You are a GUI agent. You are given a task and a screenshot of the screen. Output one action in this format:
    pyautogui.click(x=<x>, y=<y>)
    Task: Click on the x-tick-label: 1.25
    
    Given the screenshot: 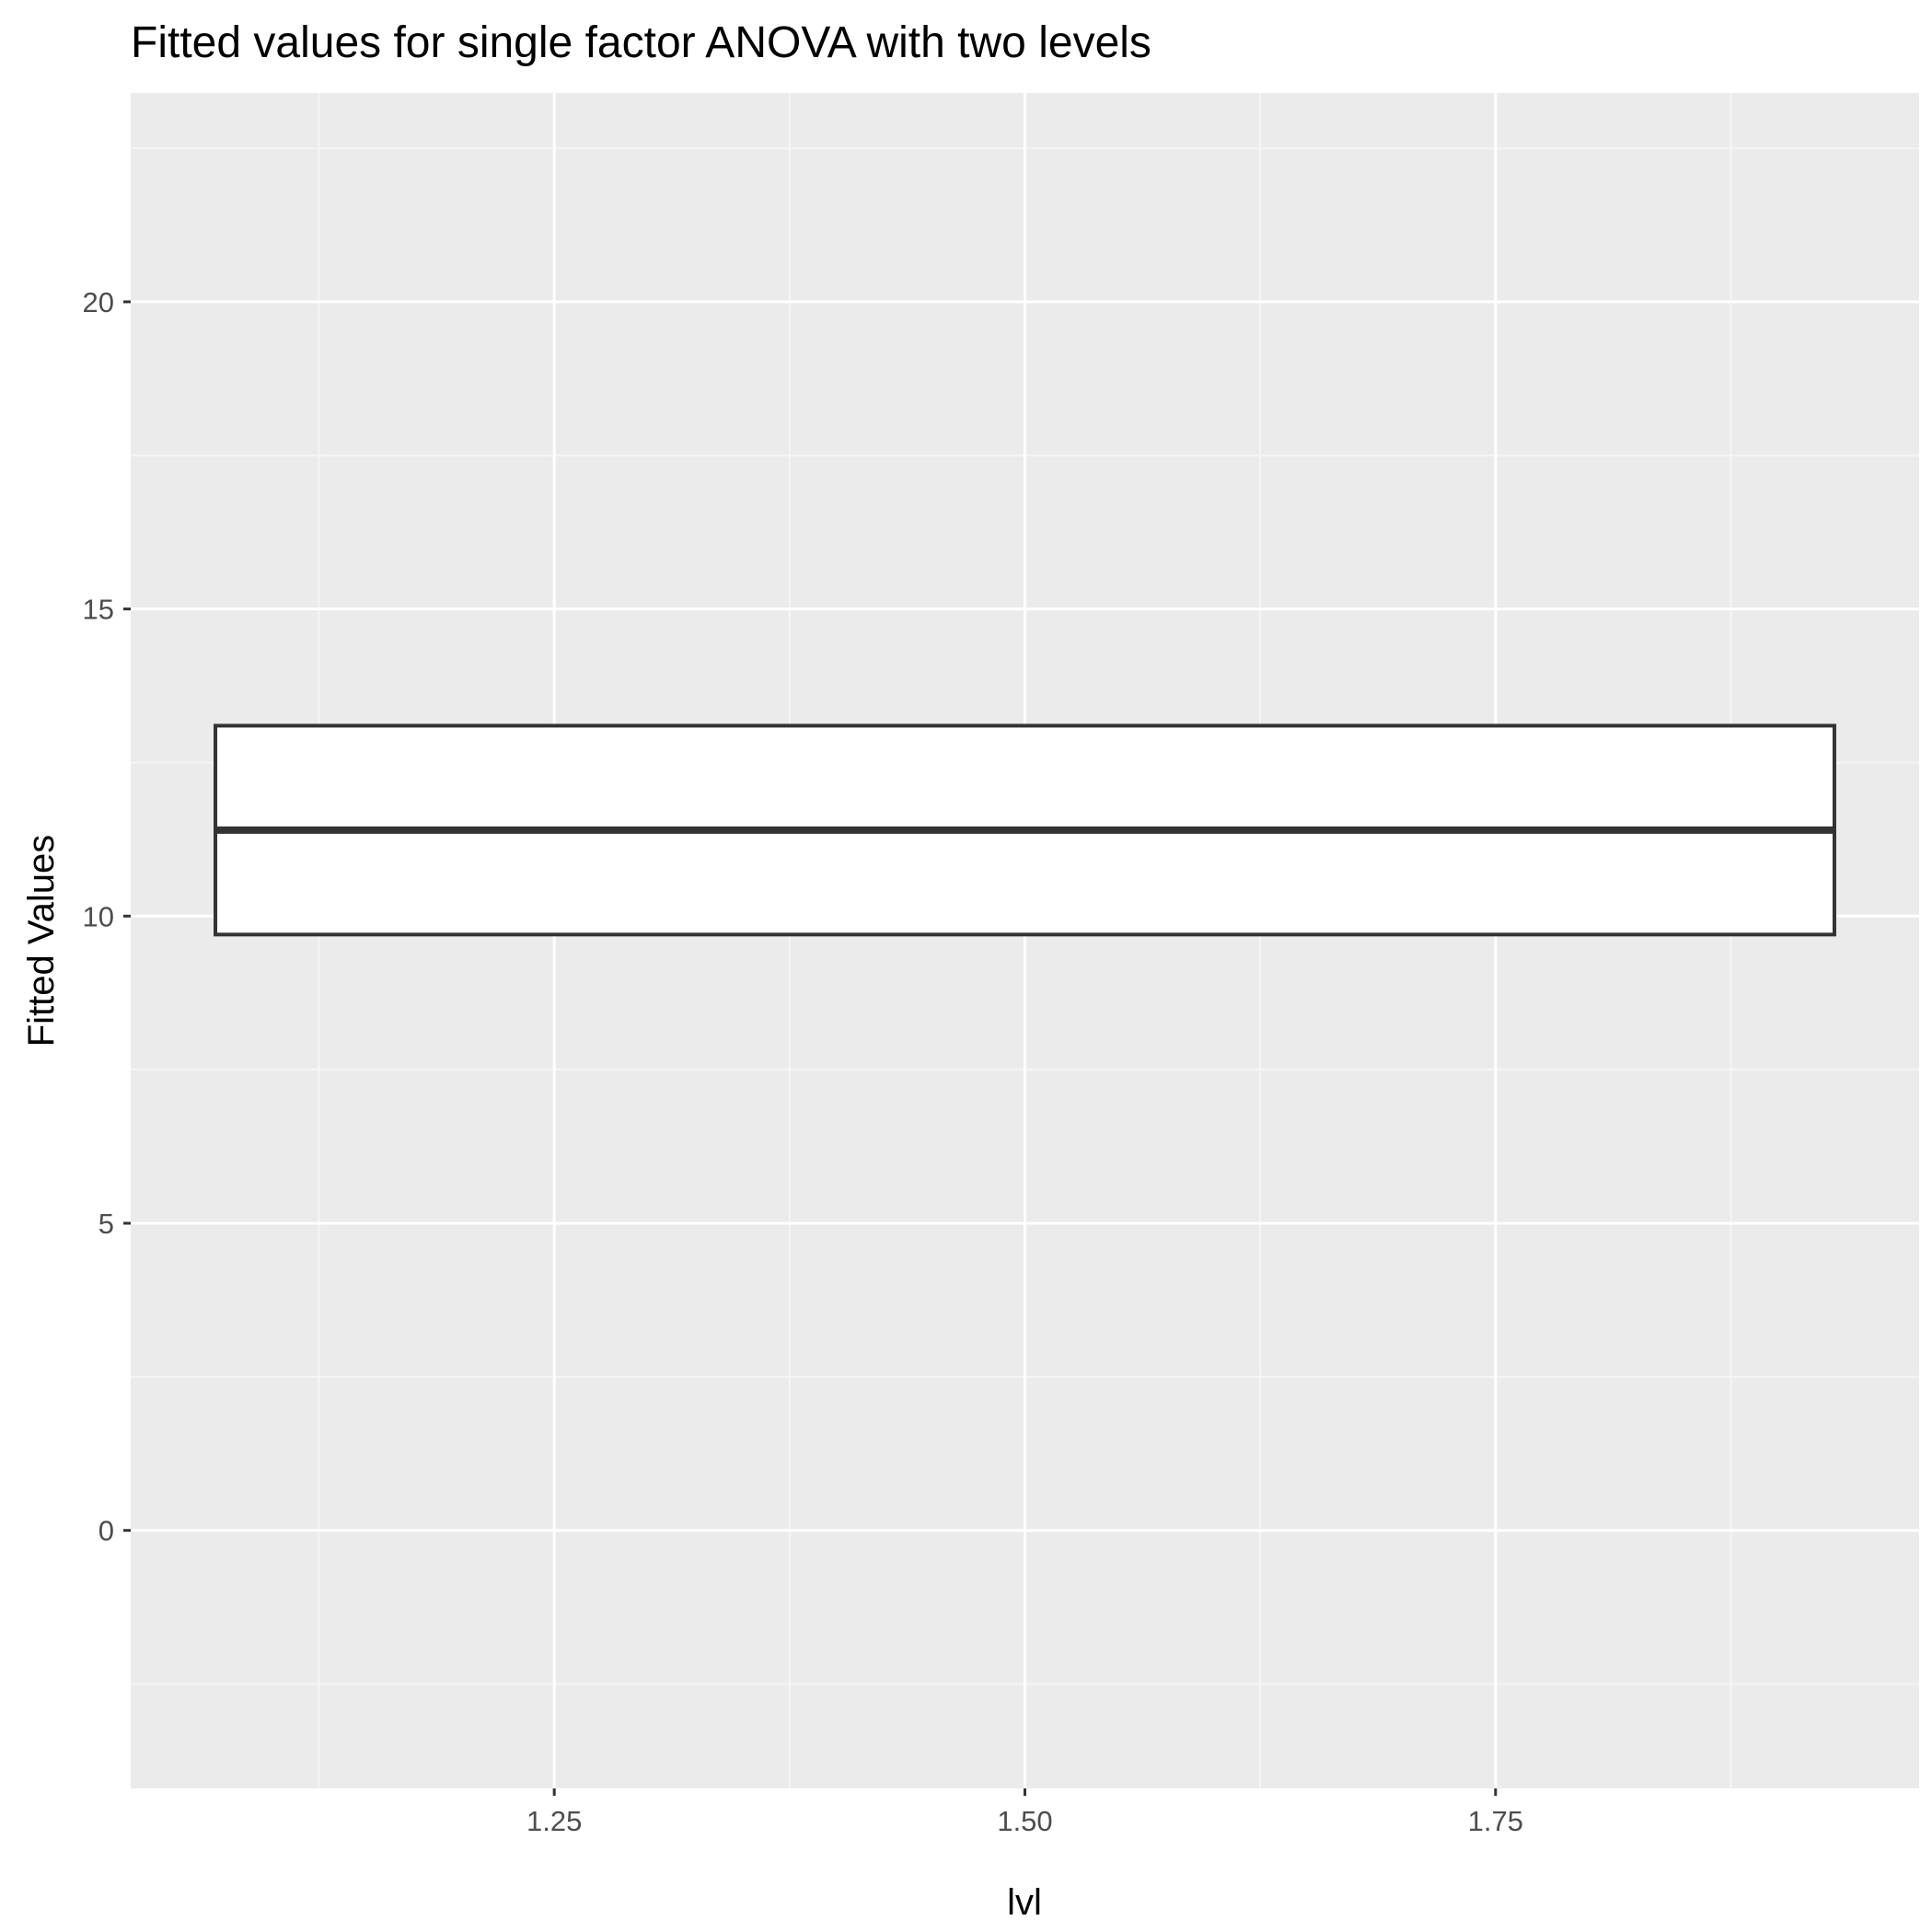 What is the action you would take?
    pyautogui.click(x=554, y=1821)
    